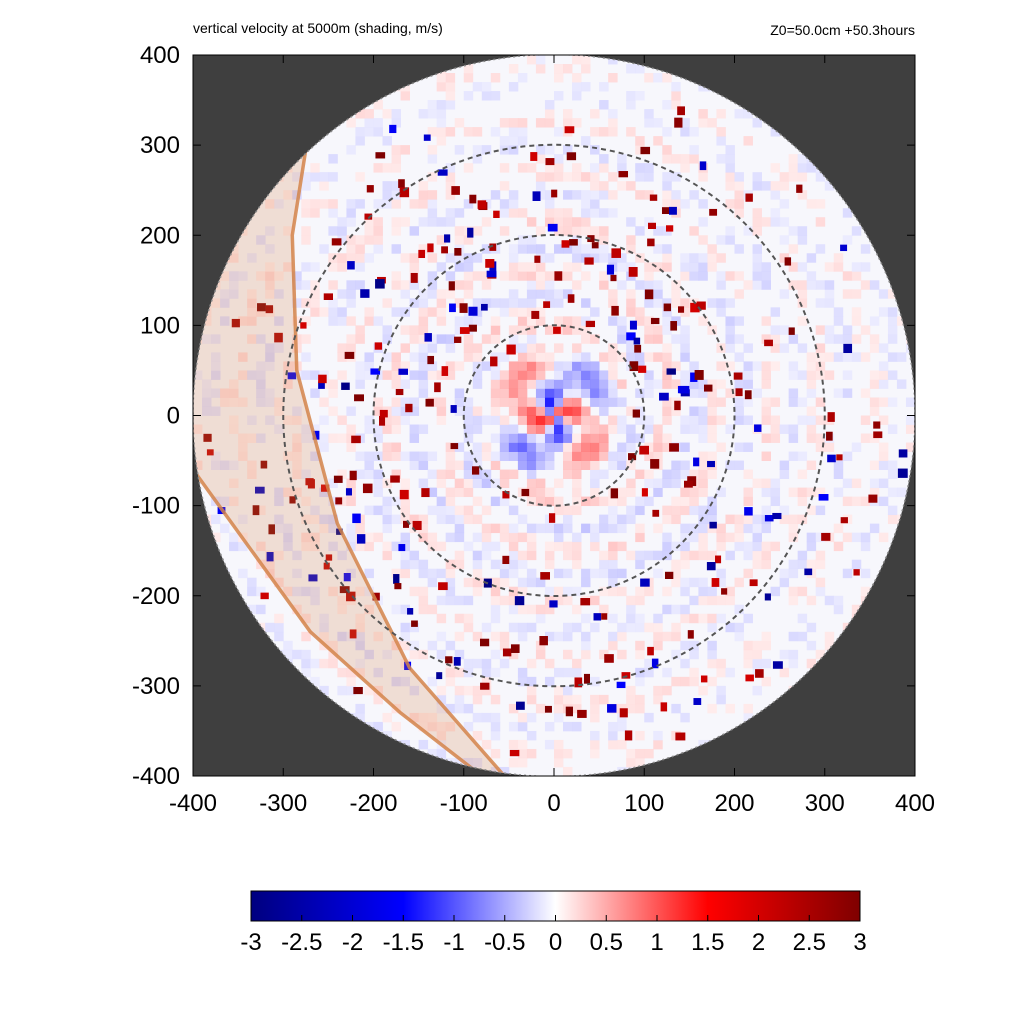 The width and height of the screenshot is (1024, 1024). Describe the element at coordinates (301, 942) in the screenshot. I see `colorbar-tick-label: -2.5` at that location.